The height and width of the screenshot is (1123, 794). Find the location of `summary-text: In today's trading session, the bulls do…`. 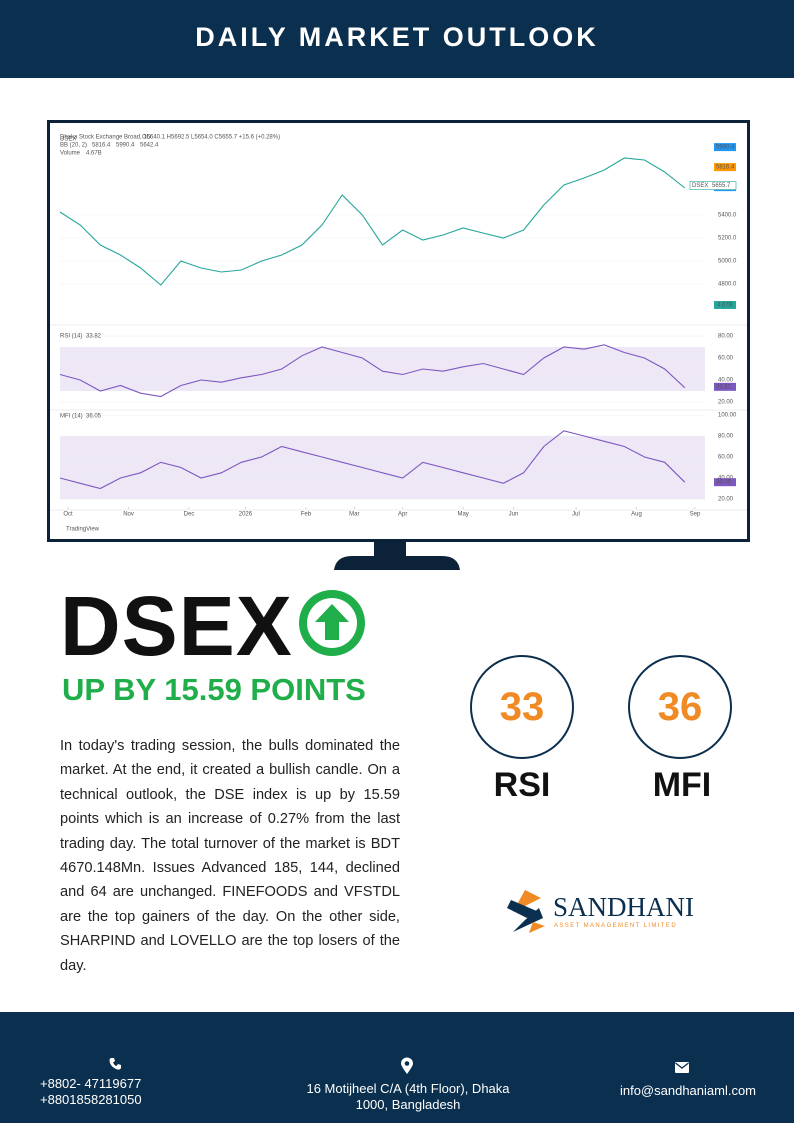

summary-text: In today's trading session, the bulls do… is located at coordinates (230, 856).